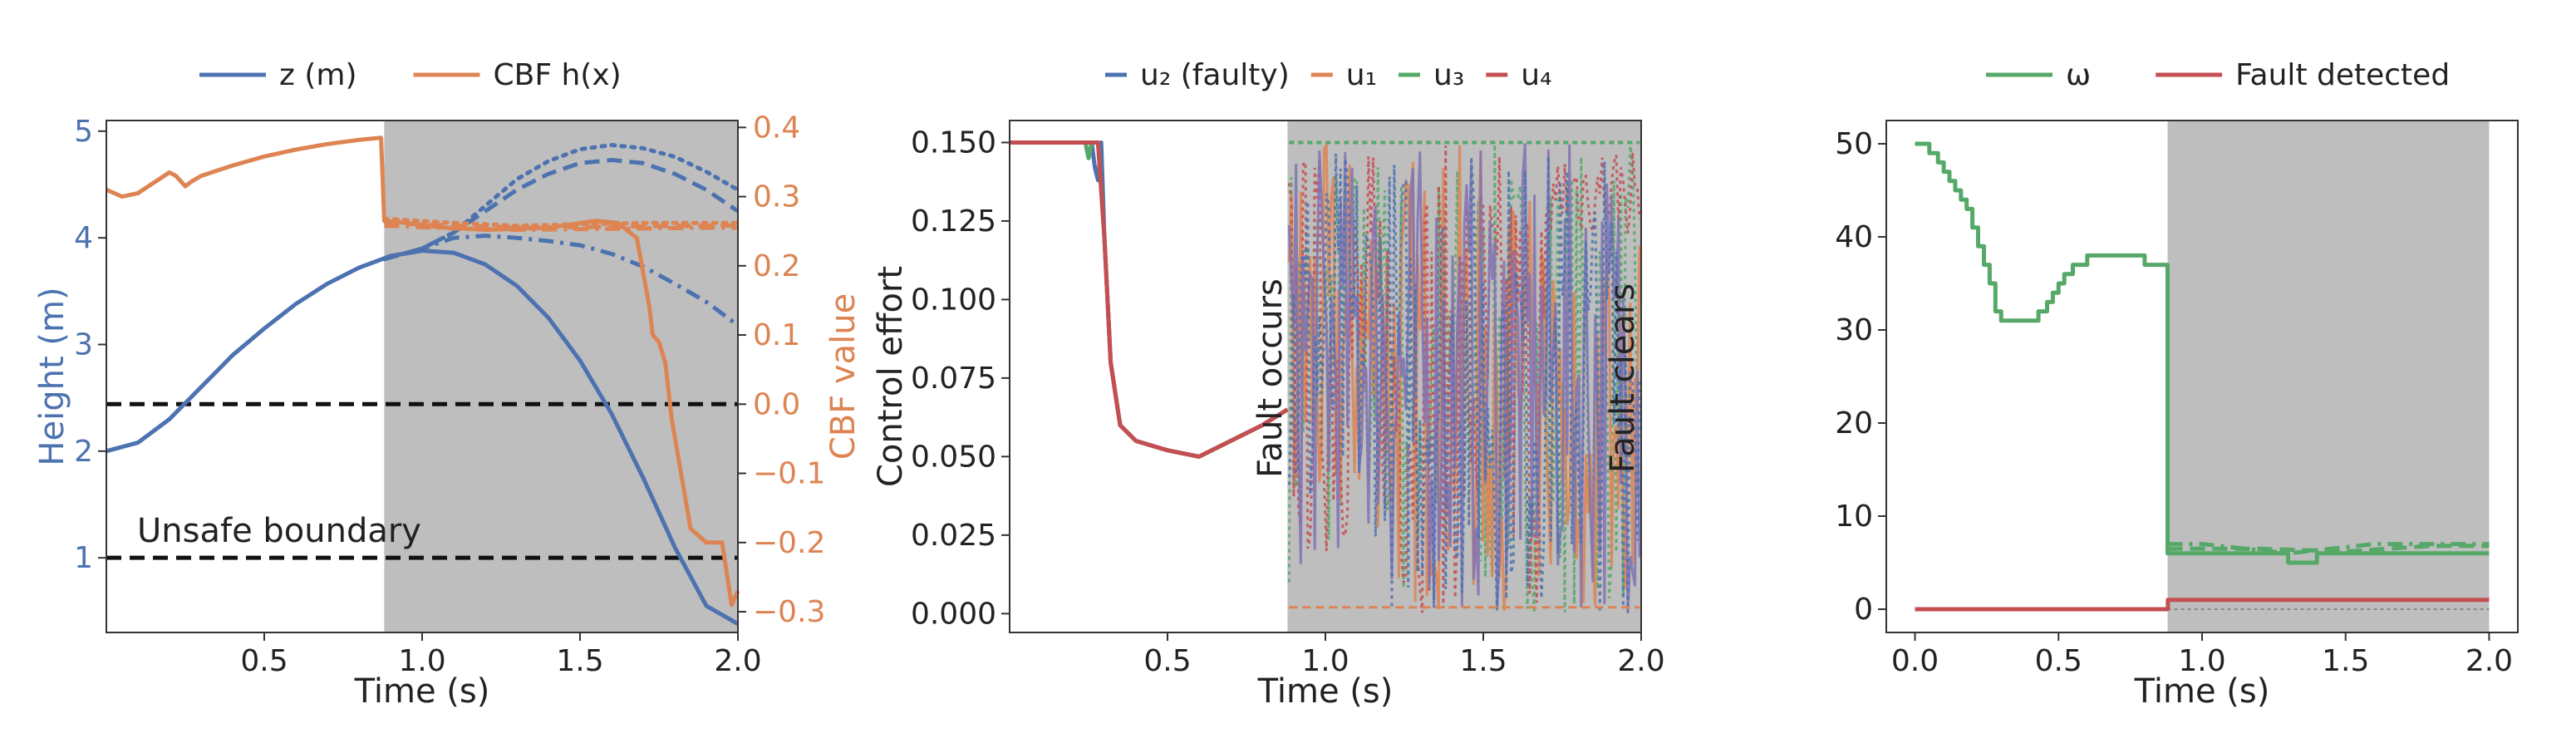 The height and width of the screenshot is (748, 2576). I want to click on panel3-xtick-label: 1.5, so click(2345, 661).